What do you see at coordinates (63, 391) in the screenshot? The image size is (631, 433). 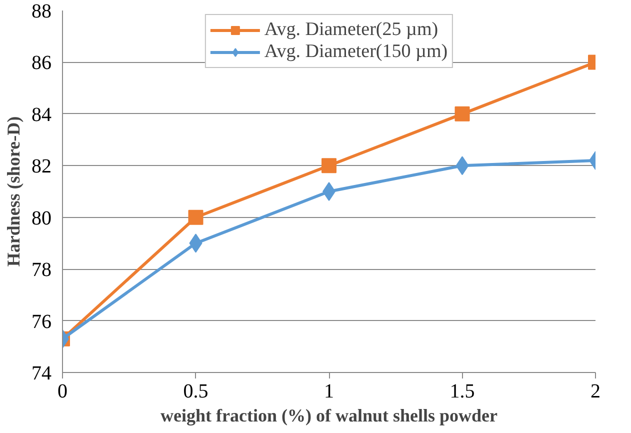 I see `x-tick-label: 0` at bounding box center [63, 391].